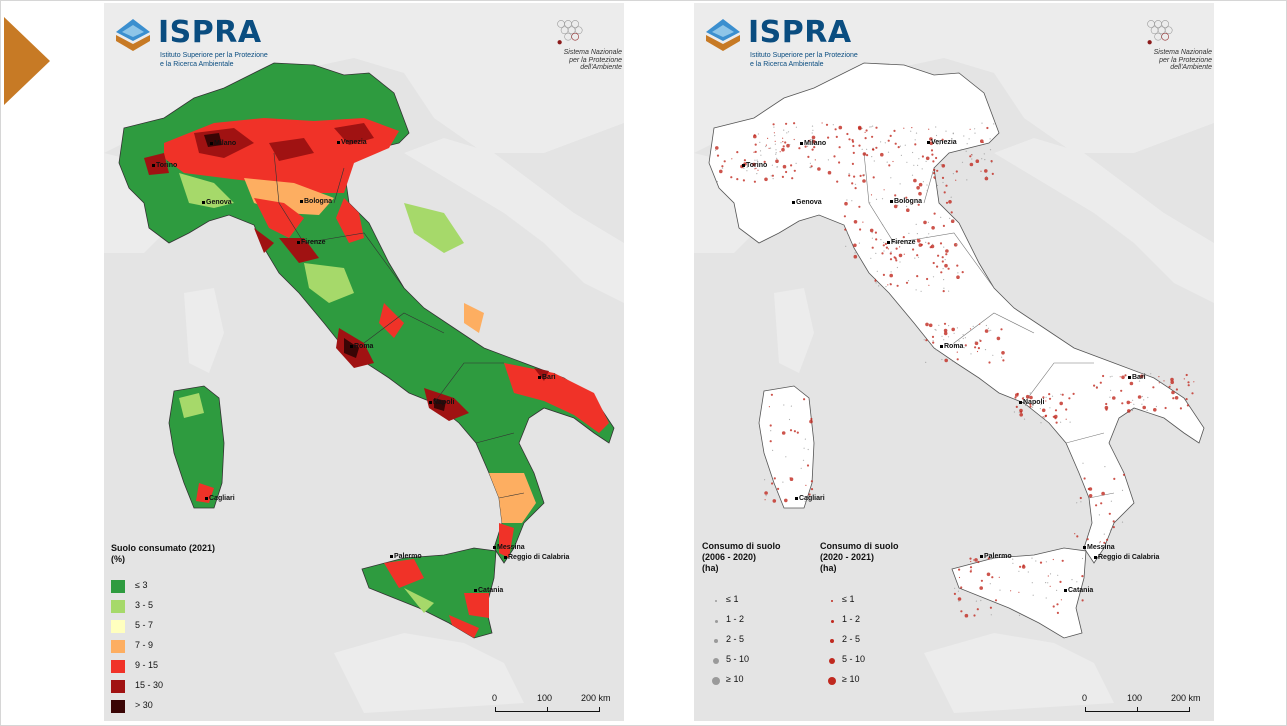 The height and width of the screenshot is (726, 1287). I want to click on city-label-bari: Bari, so click(547, 377).